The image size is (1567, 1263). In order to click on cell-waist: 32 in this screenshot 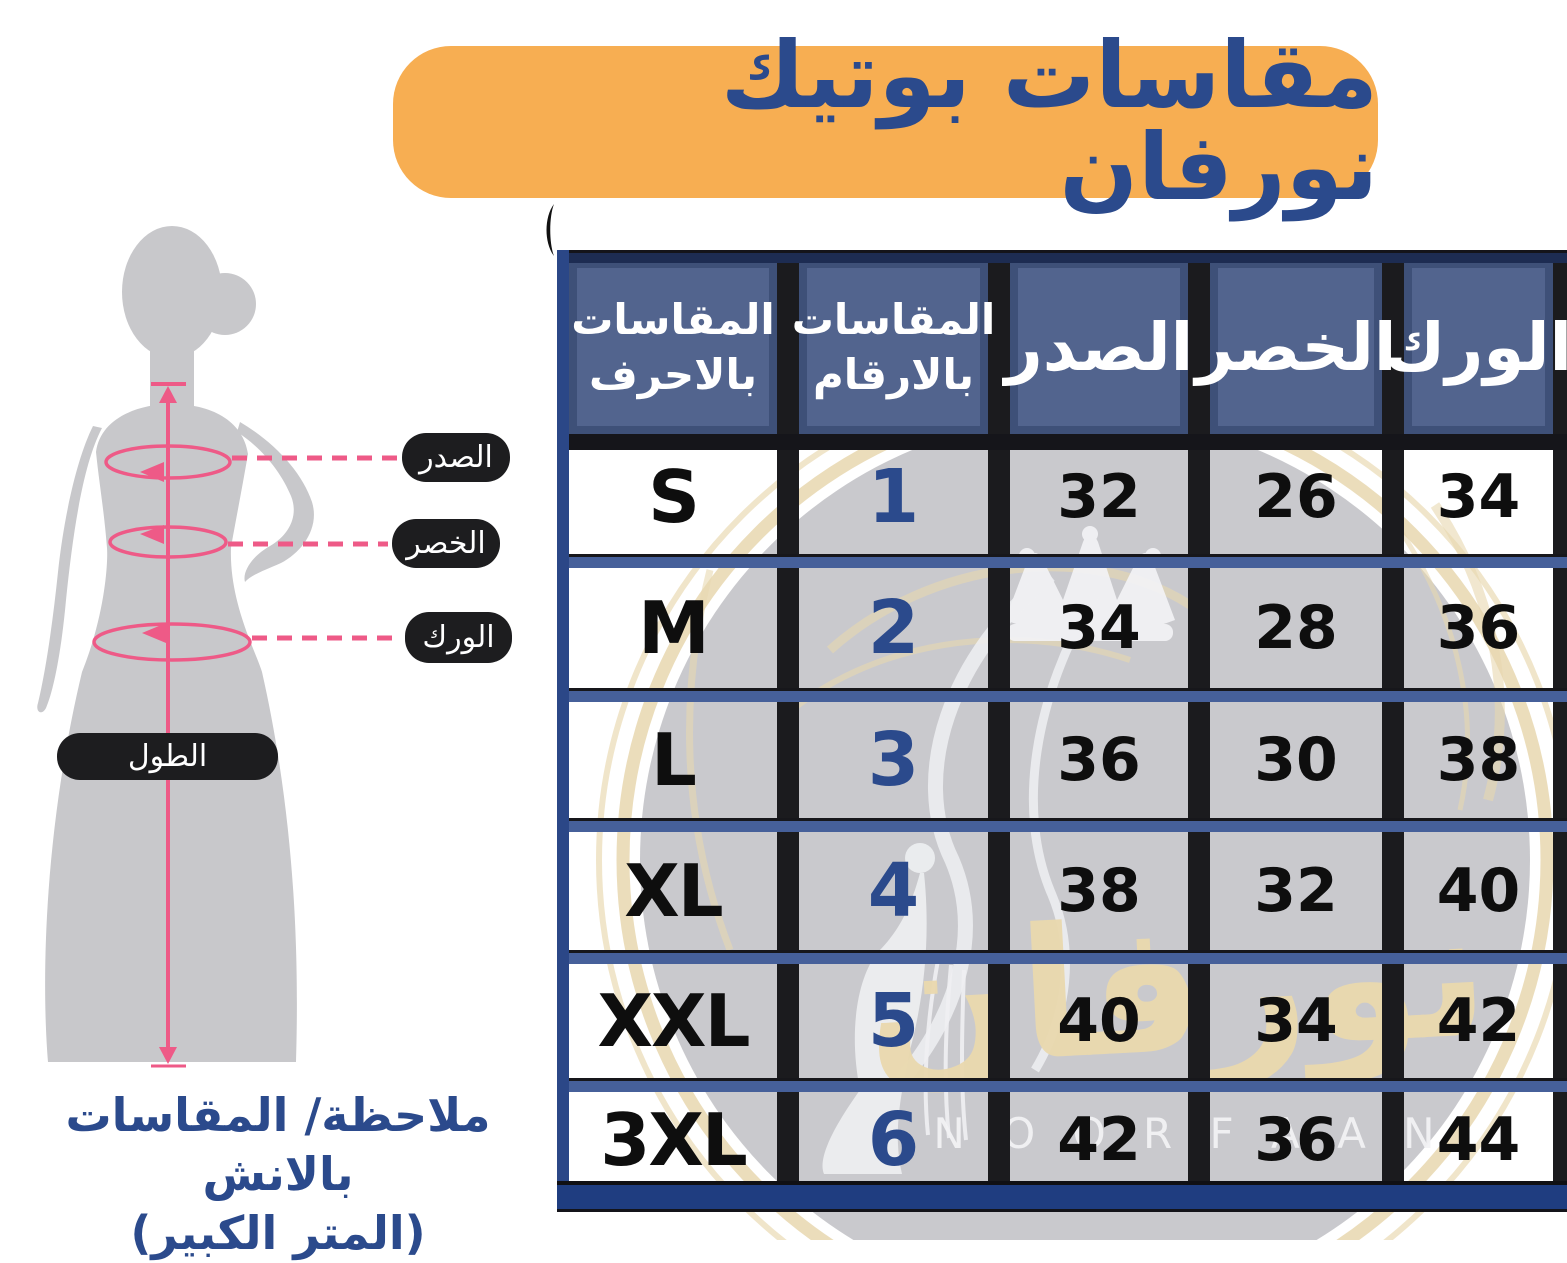, I will do `click(1296, 891)`.